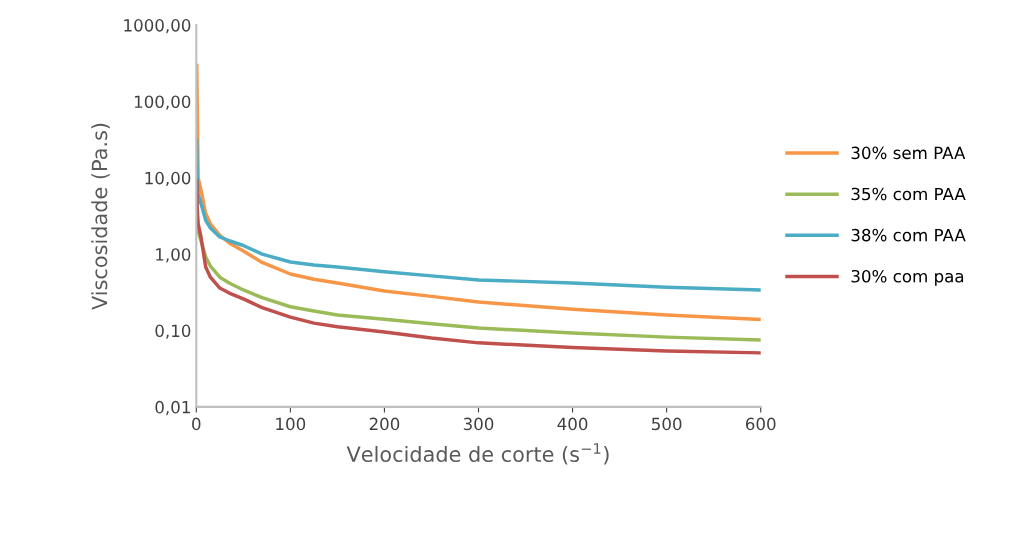 This screenshot has width=1017, height=534. I want to click on y-tick-label: 0,10, so click(173, 331).